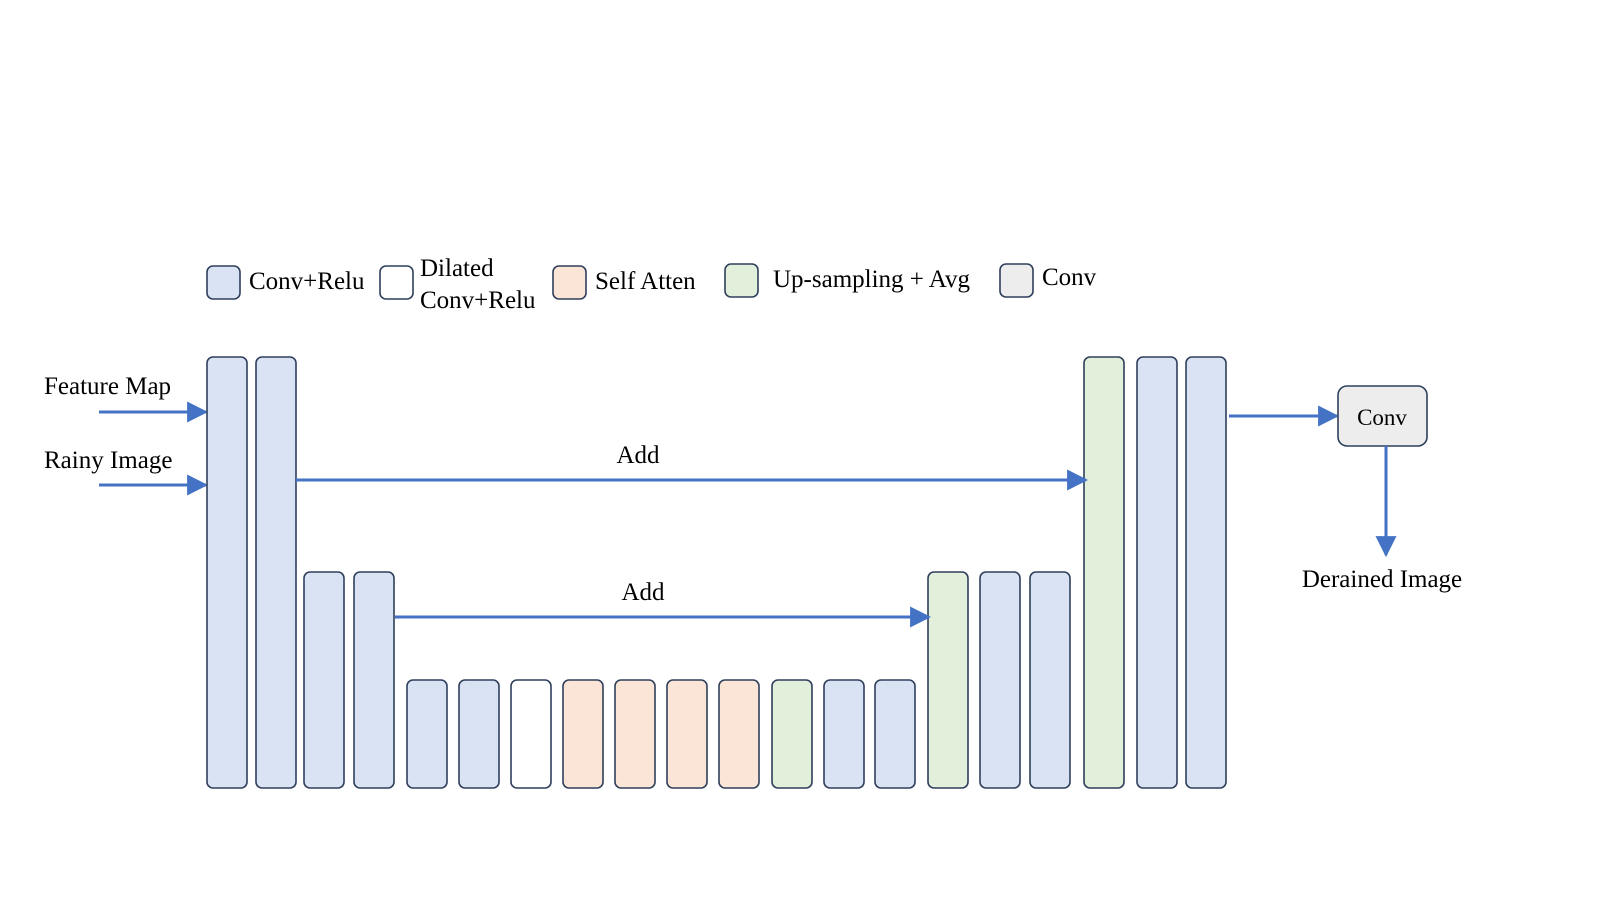  Describe the element at coordinates (638, 455) in the screenshot. I see `skip-top-label: Add` at that location.